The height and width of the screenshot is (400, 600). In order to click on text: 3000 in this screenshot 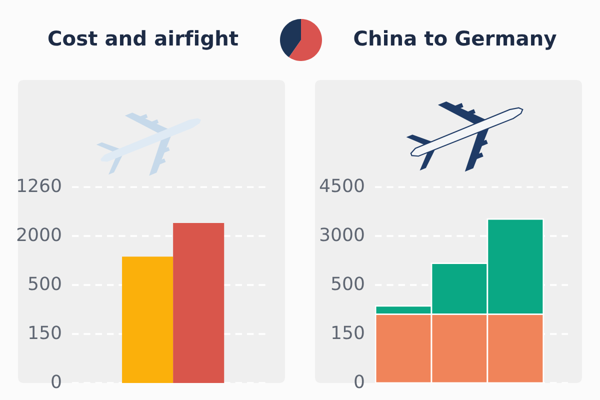, I will do `click(342, 235)`.